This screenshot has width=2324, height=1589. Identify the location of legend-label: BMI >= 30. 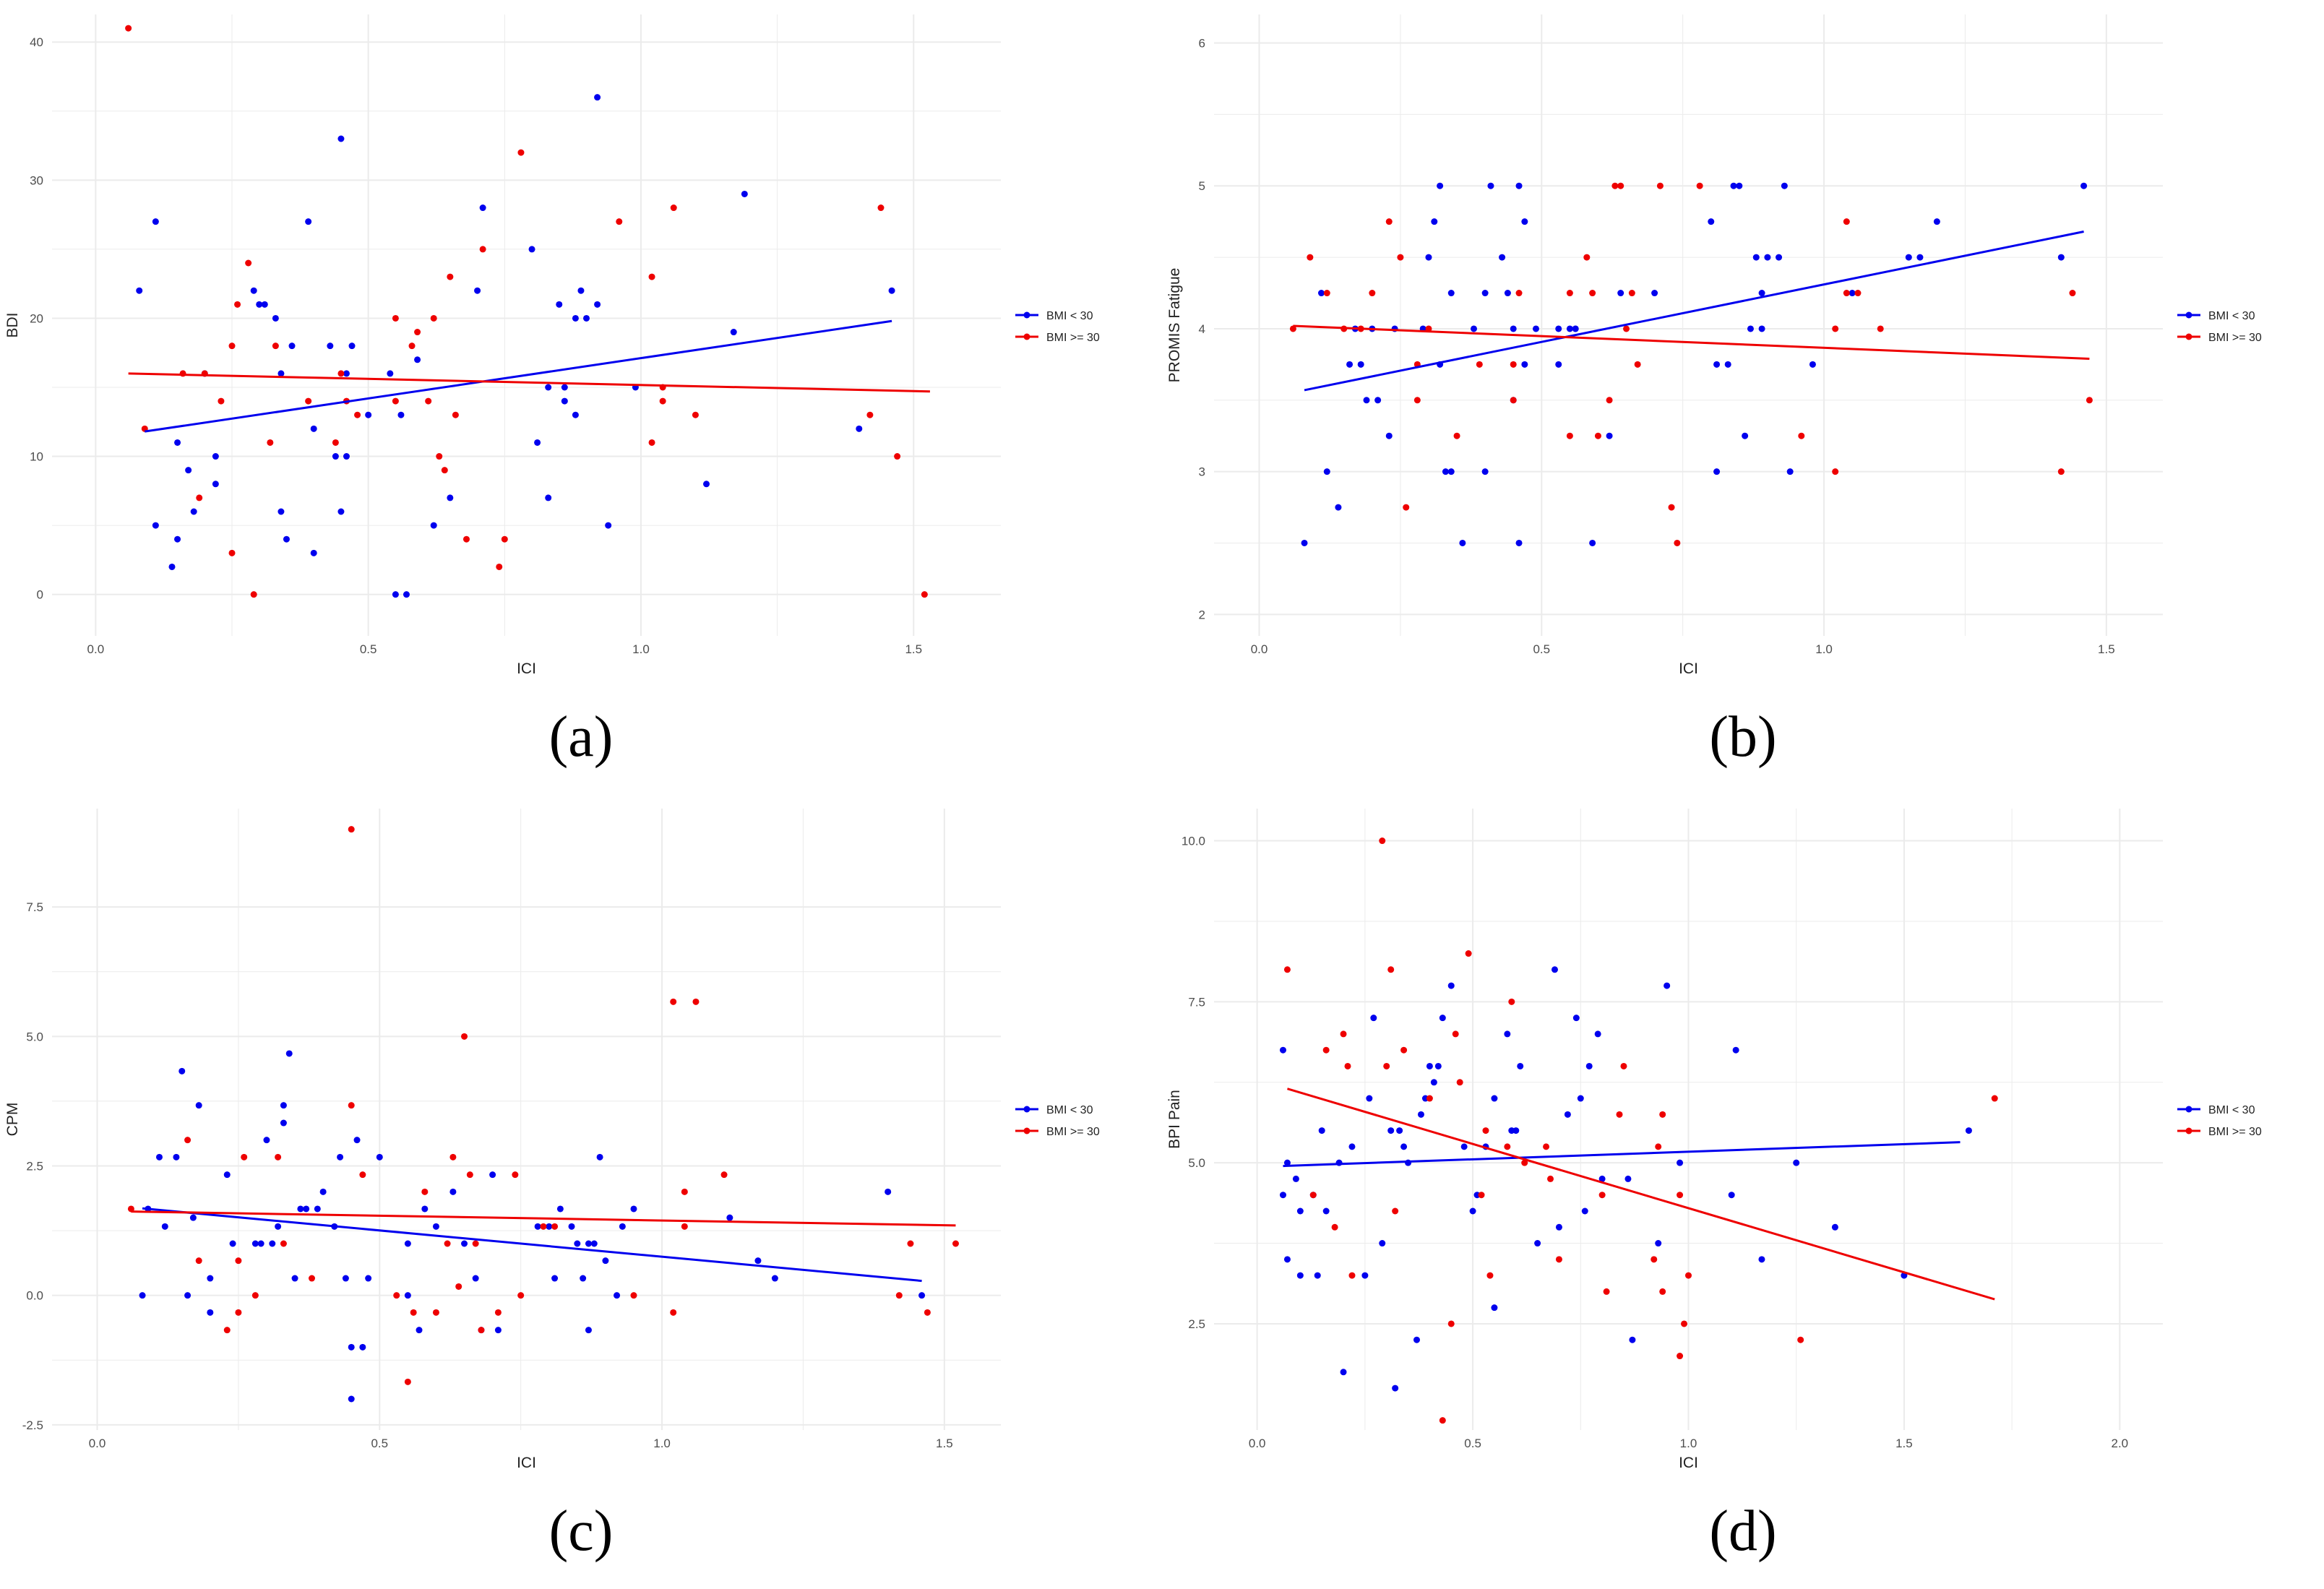
(1073, 338).